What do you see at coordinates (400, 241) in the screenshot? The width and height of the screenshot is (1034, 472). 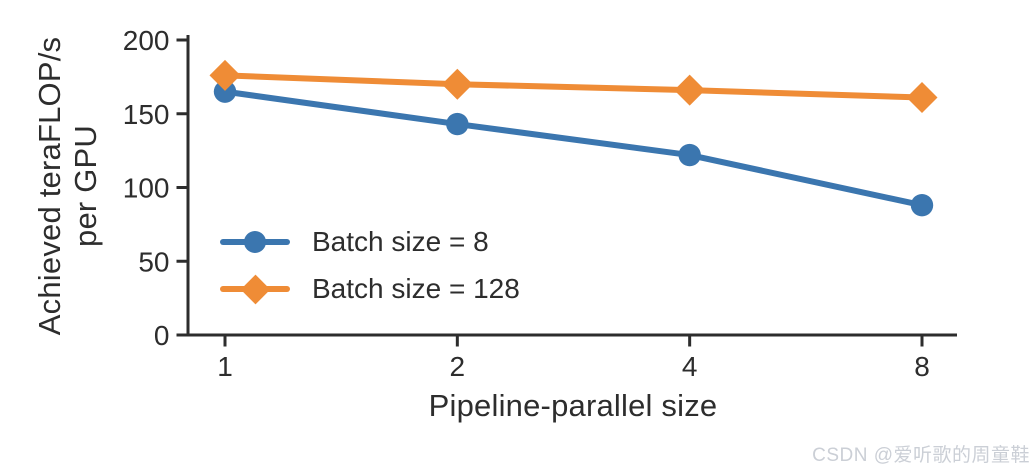 I see `legend-label: Batch size = 8` at bounding box center [400, 241].